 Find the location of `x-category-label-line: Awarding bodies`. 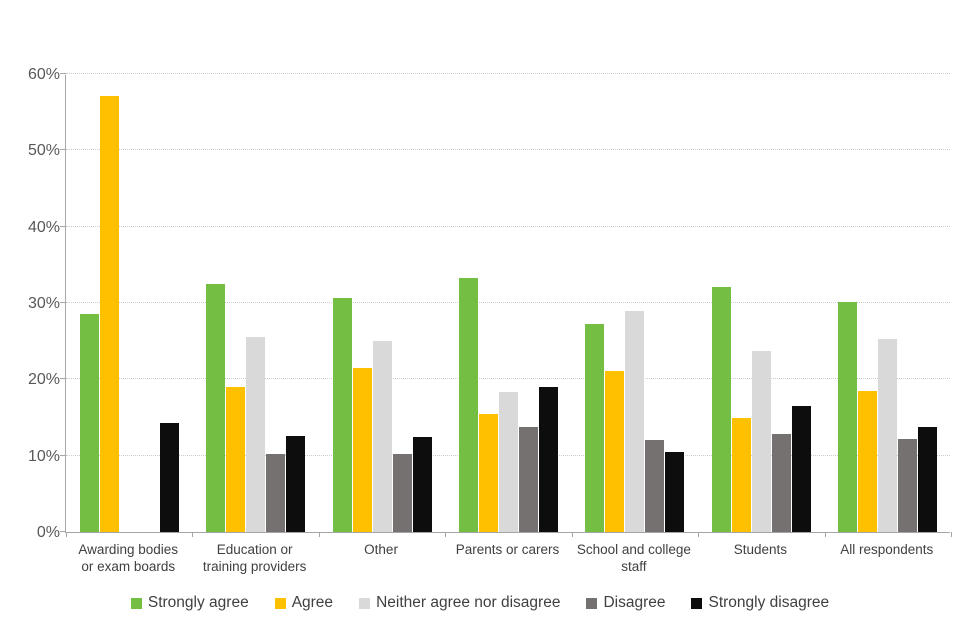

x-category-label-line: Awarding bodies is located at coordinates (128, 549).